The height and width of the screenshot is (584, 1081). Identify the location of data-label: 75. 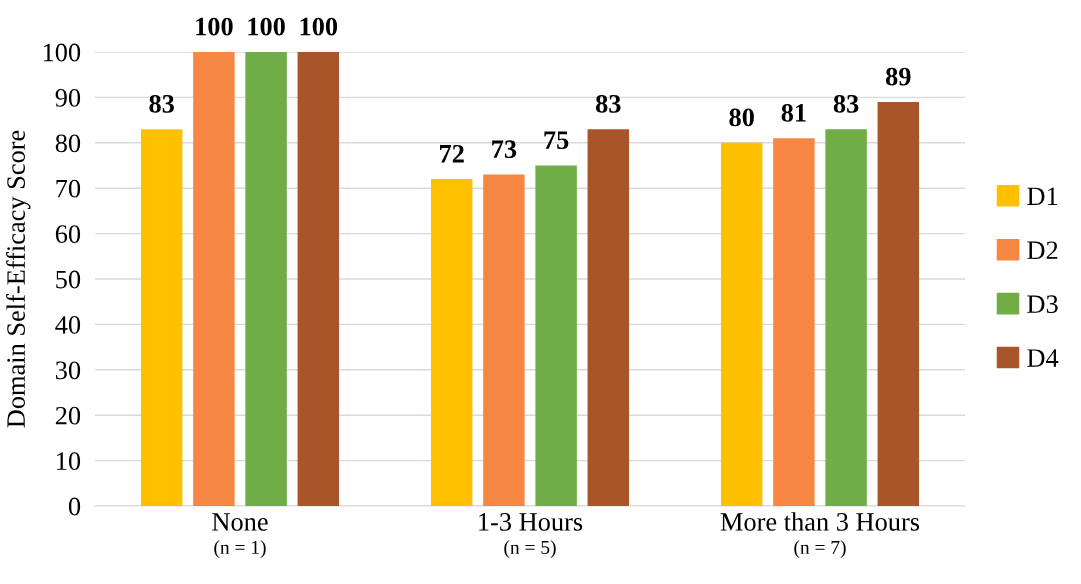
(556, 140).